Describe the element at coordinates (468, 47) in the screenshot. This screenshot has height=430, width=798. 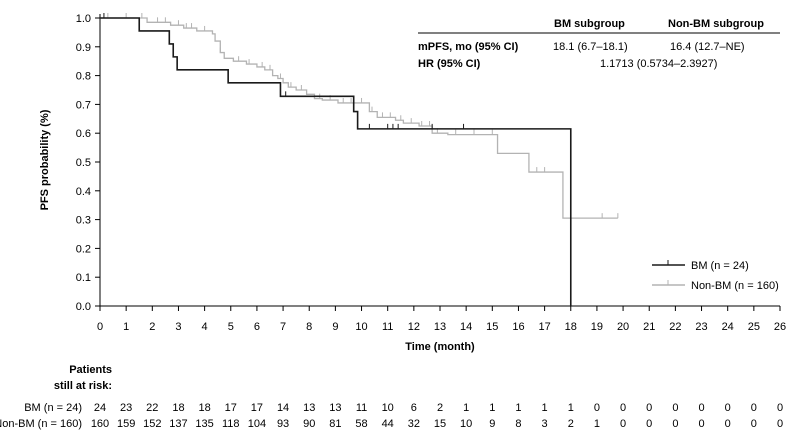
I see `summary-row-mpfs-label: mPFS, mo (95% CI)` at that location.